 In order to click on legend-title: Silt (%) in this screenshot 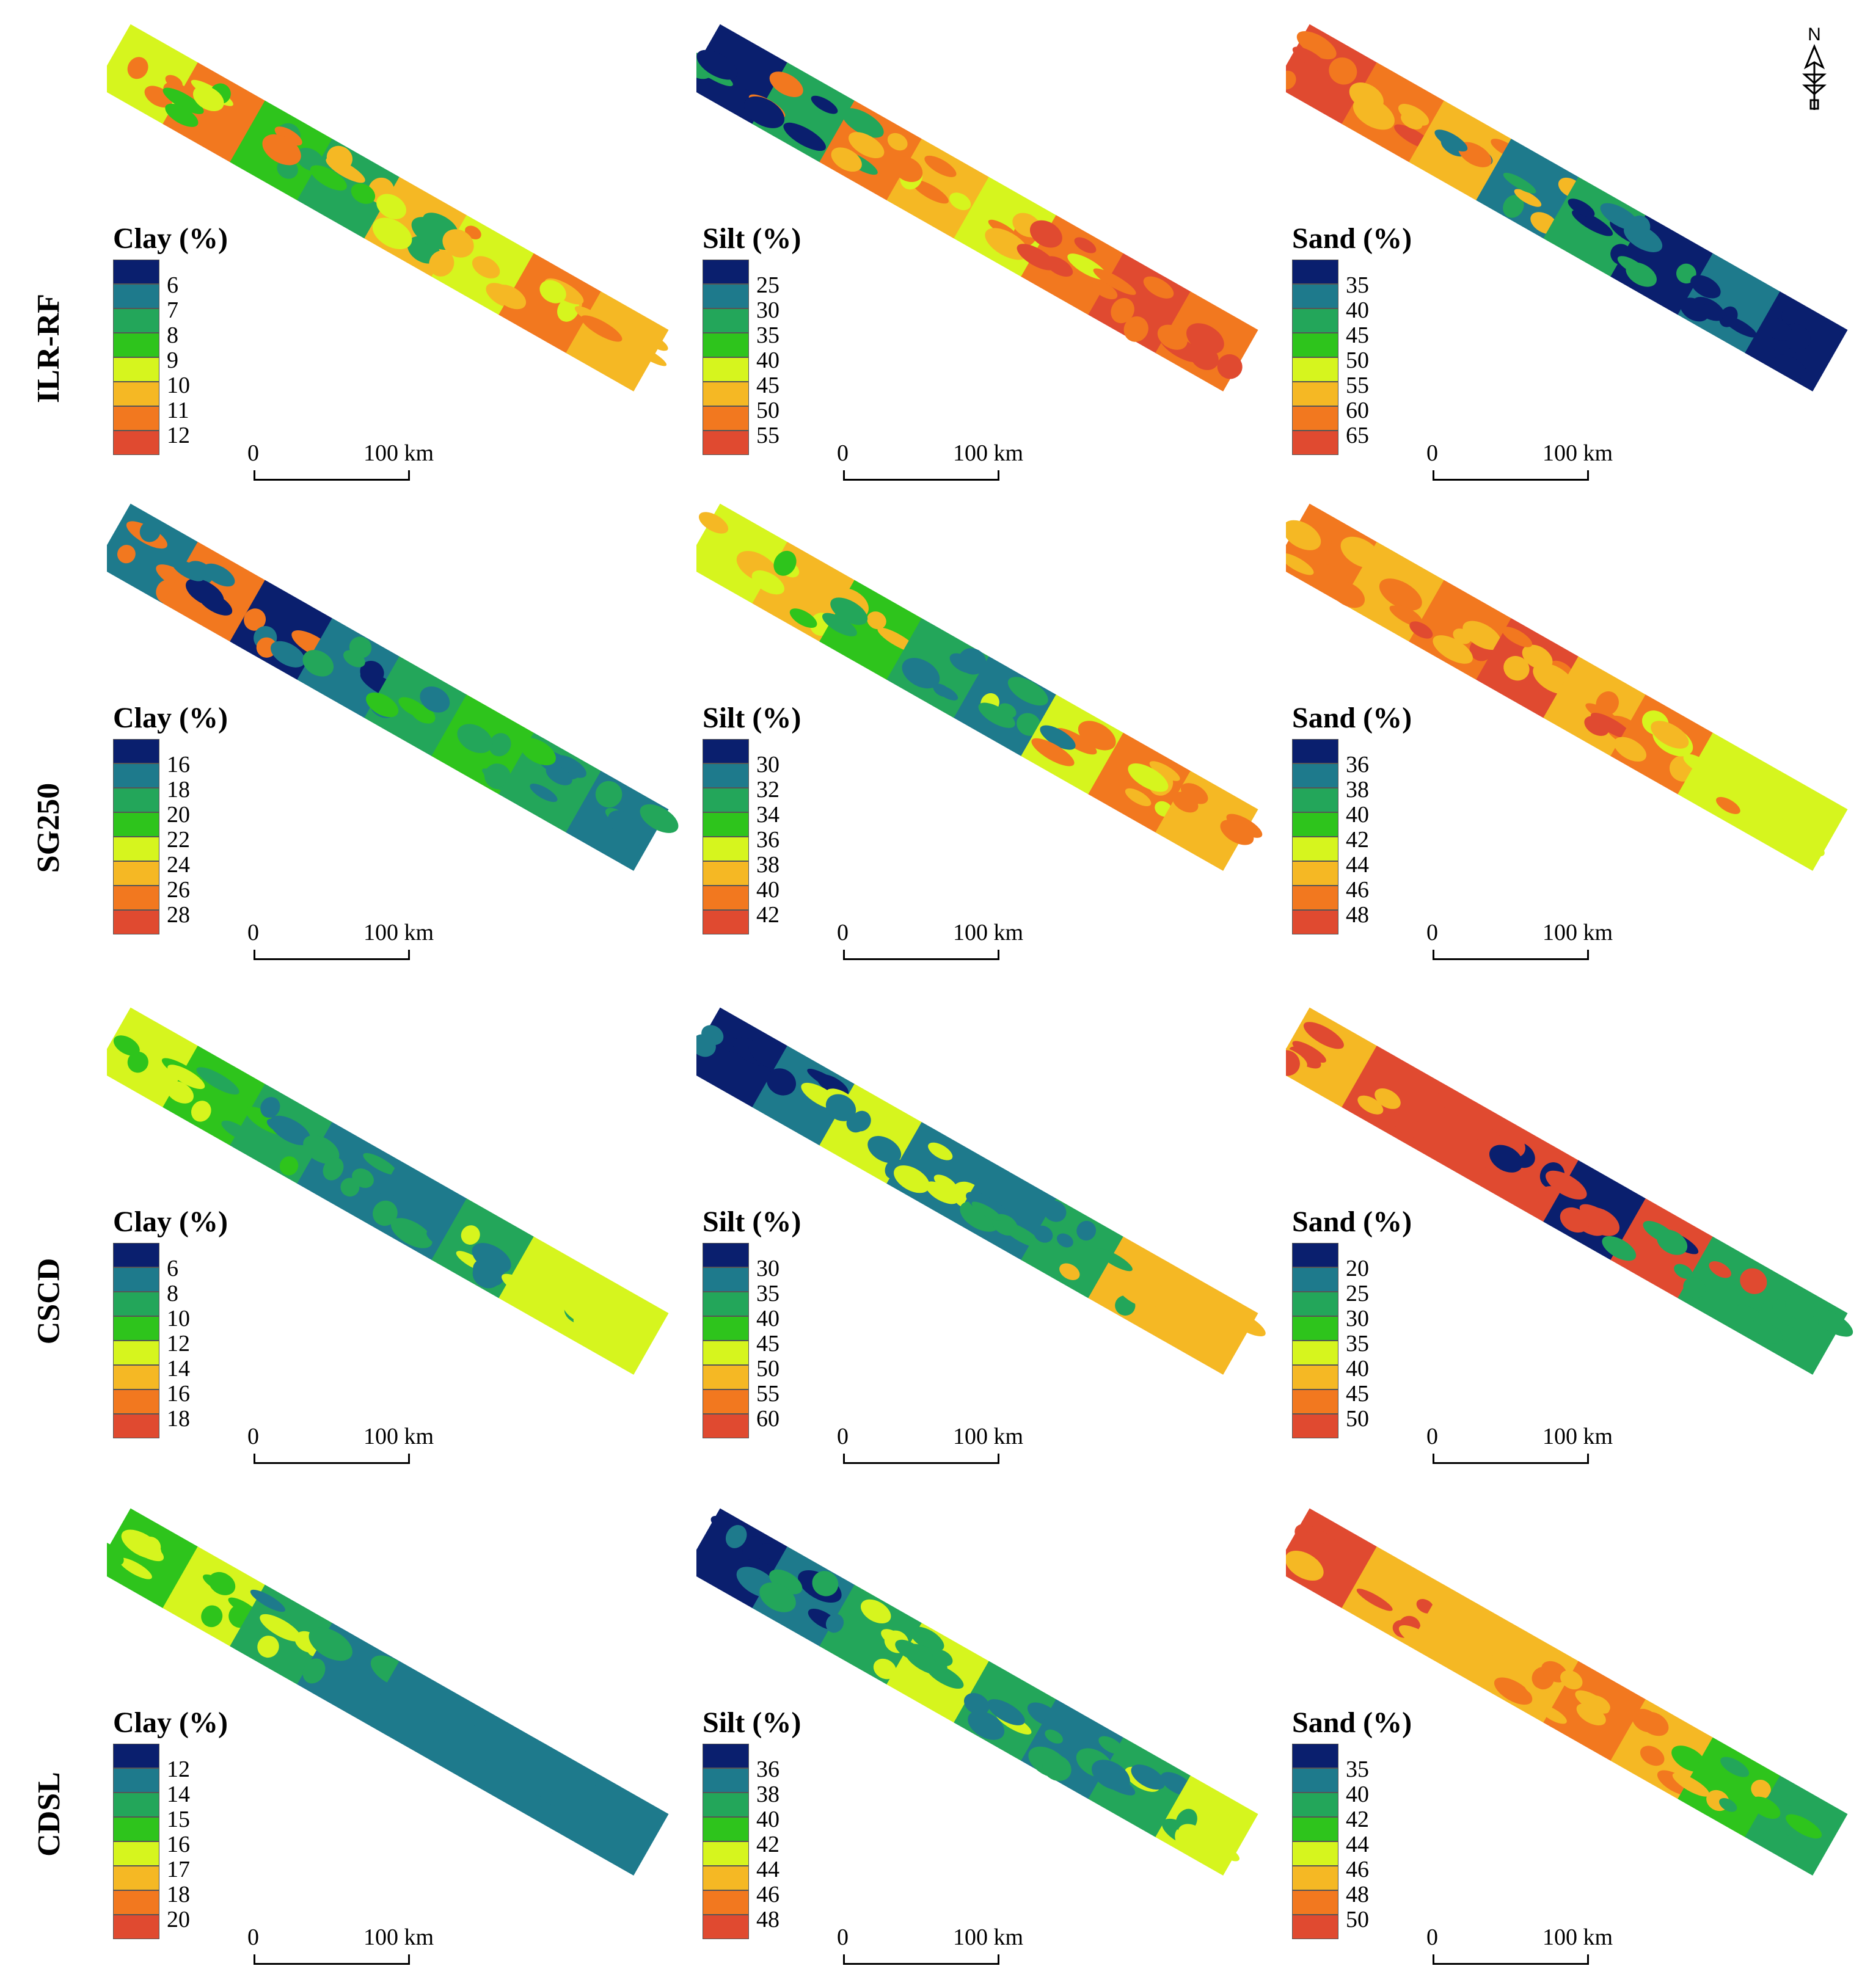, I will do `click(752, 238)`.